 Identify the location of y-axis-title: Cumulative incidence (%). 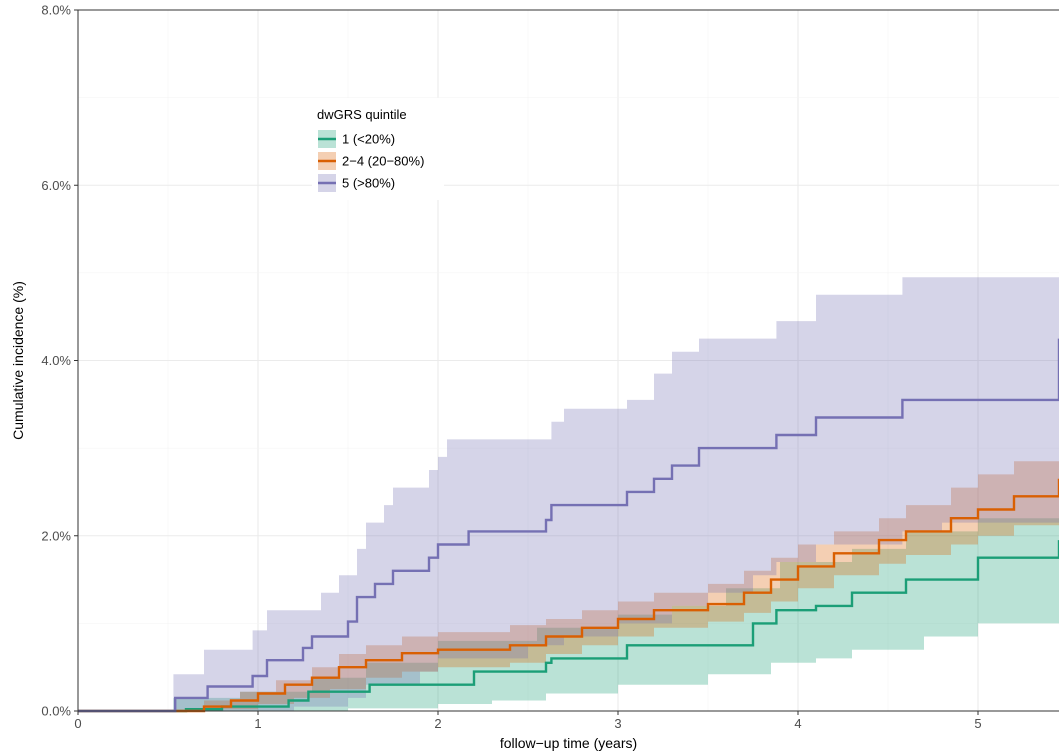
(18, 360).